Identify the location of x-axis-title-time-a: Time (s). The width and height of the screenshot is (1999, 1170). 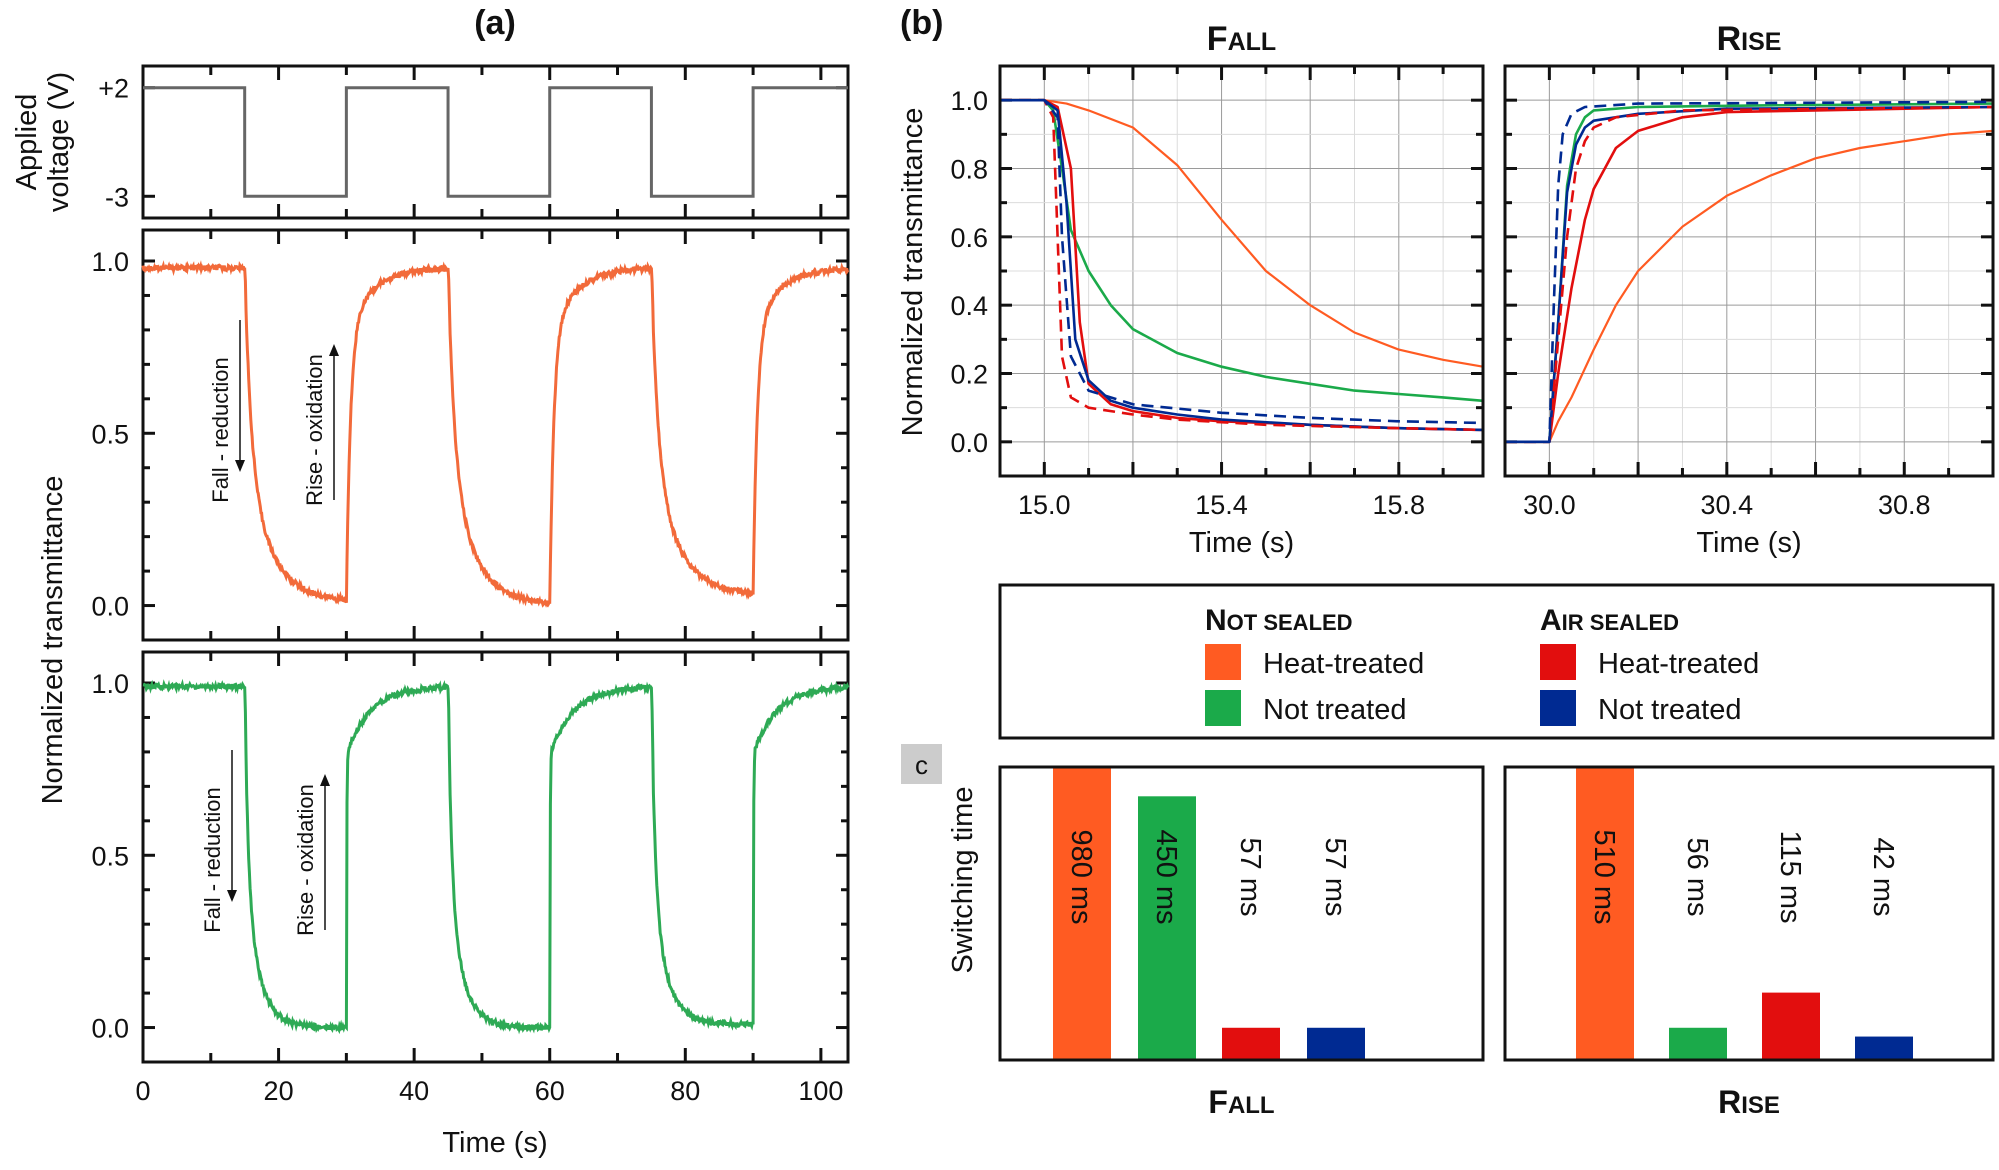
(494, 1143).